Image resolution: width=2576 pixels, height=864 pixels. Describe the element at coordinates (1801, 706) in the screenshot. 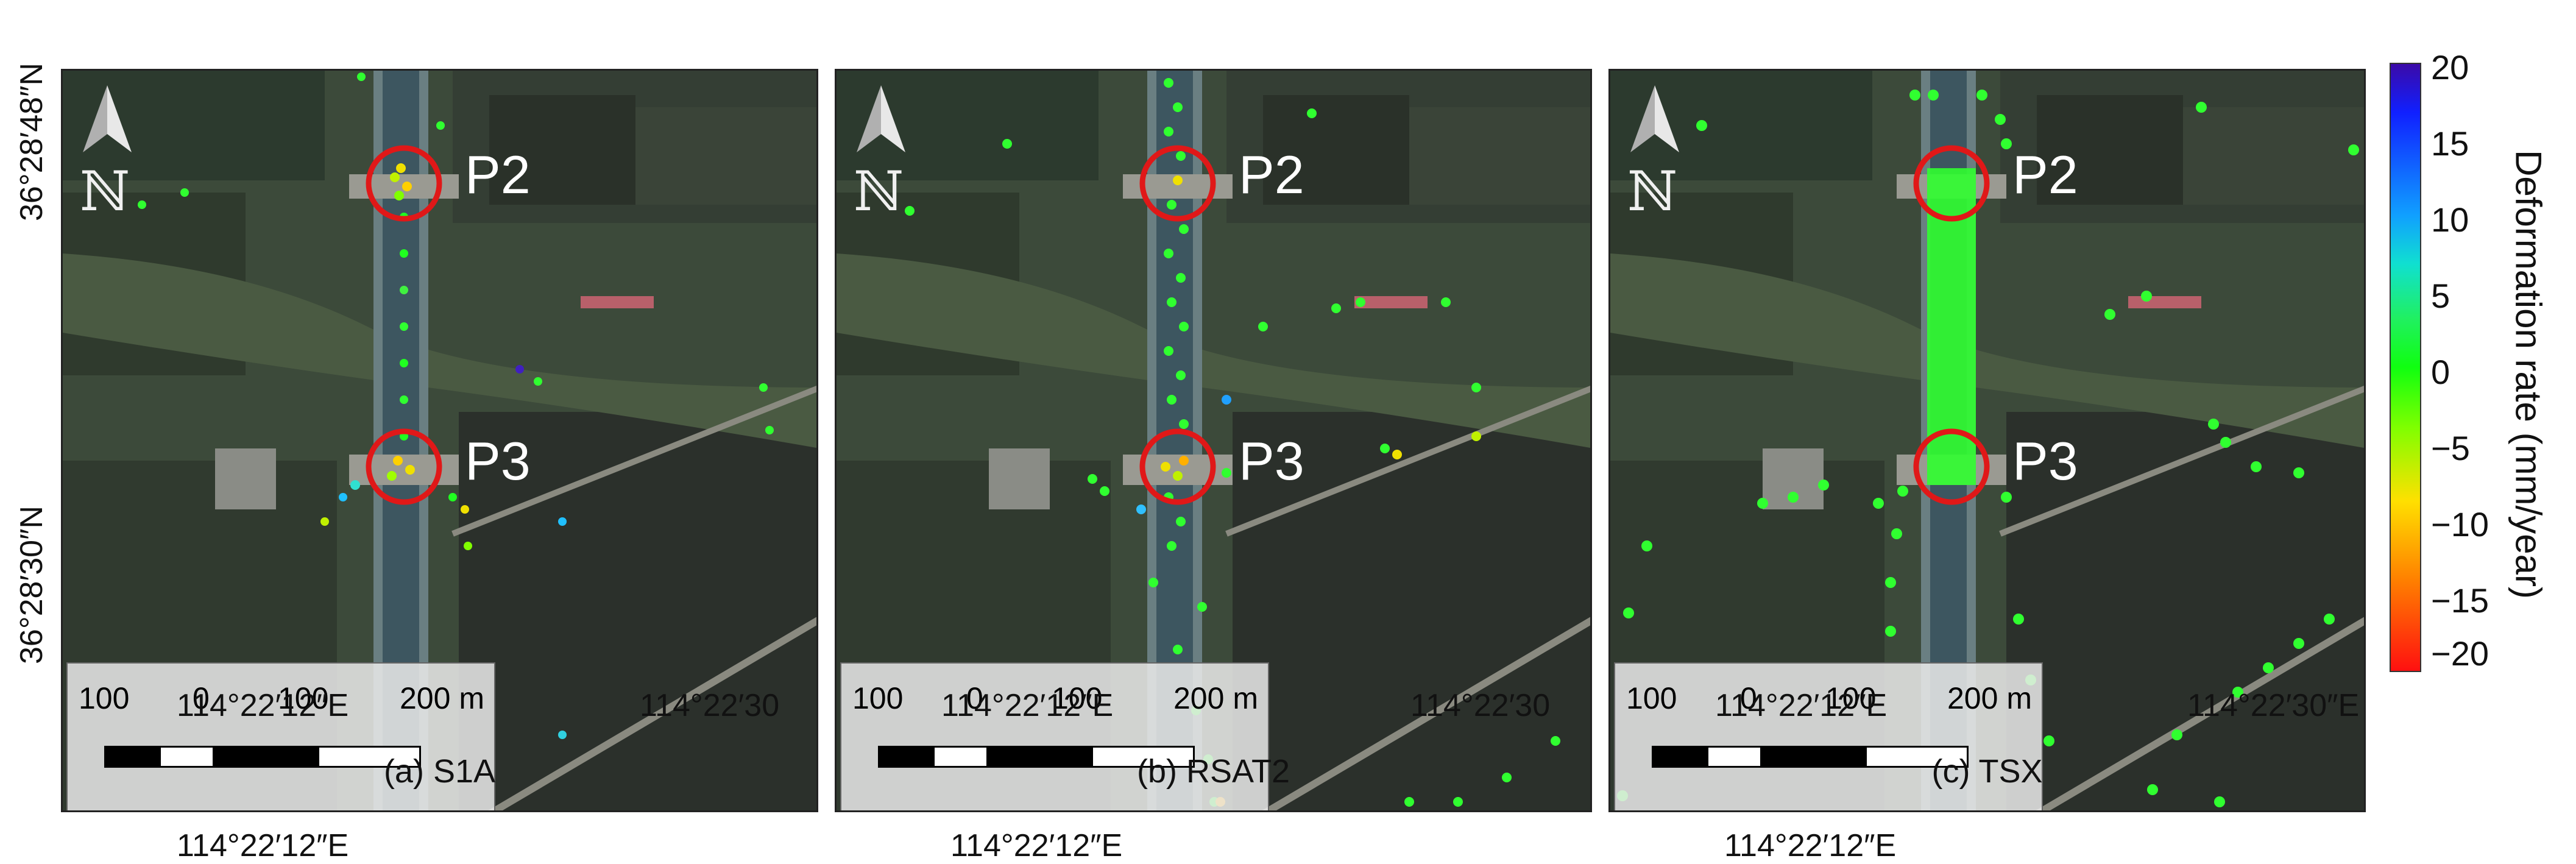

I see `lon-label-left-c: 114°22′12″E` at that location.